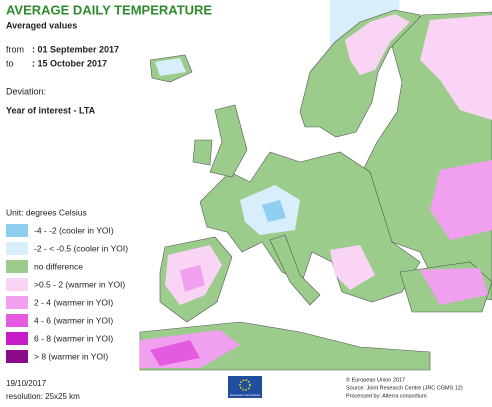 The width and height of the screenshot is (492, 407). Describe the element at coordinates (43, 396) in the screenshot. I see `resolution: resolution: 25x25 km` at that location.